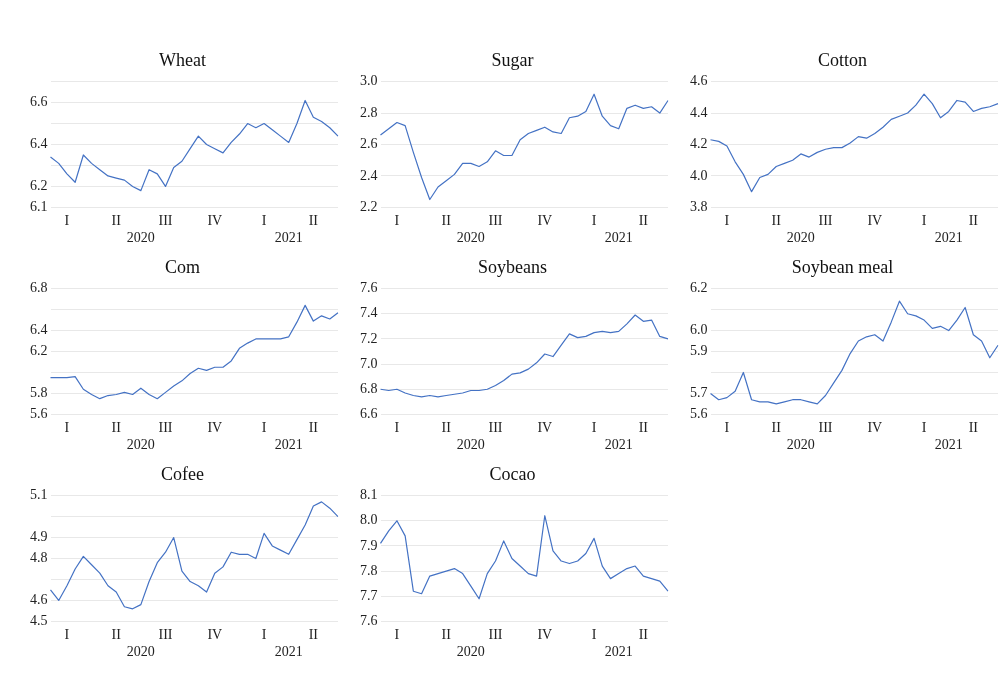 The image size is (1003, 698). I want to click on y-tick-label: 4.2, so click(699, 144).